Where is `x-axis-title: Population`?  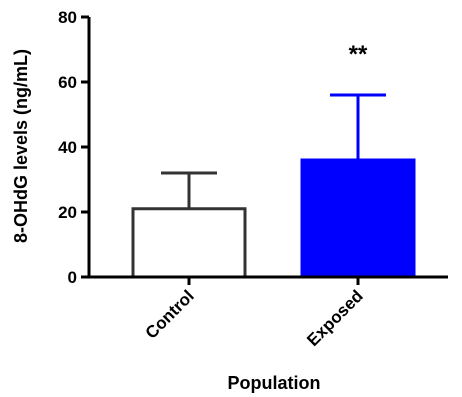 x-axis-title: Population is located at coordinates (274, 383).